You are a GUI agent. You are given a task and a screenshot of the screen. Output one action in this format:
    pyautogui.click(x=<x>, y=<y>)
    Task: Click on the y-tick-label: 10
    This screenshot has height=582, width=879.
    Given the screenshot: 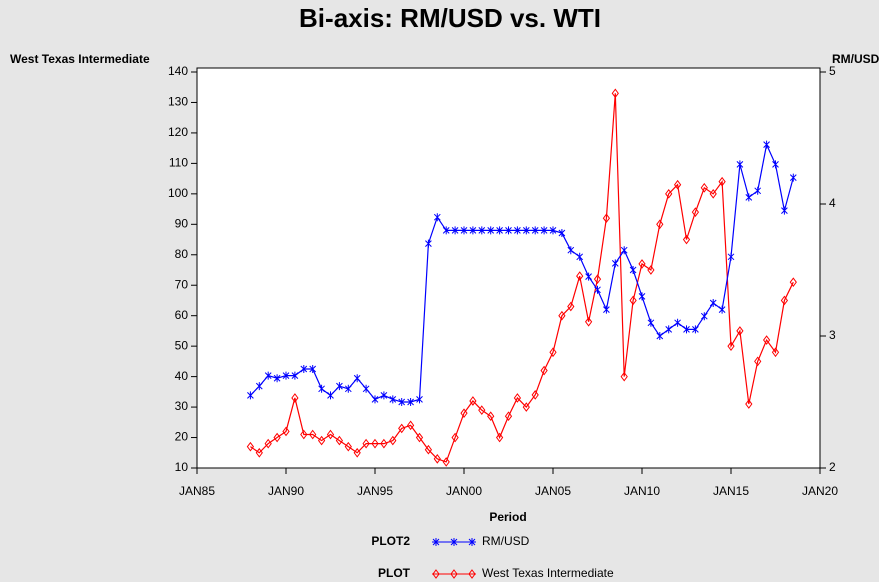 What is the action you would take?
    pyautogui.click(x=182, y=467)
    